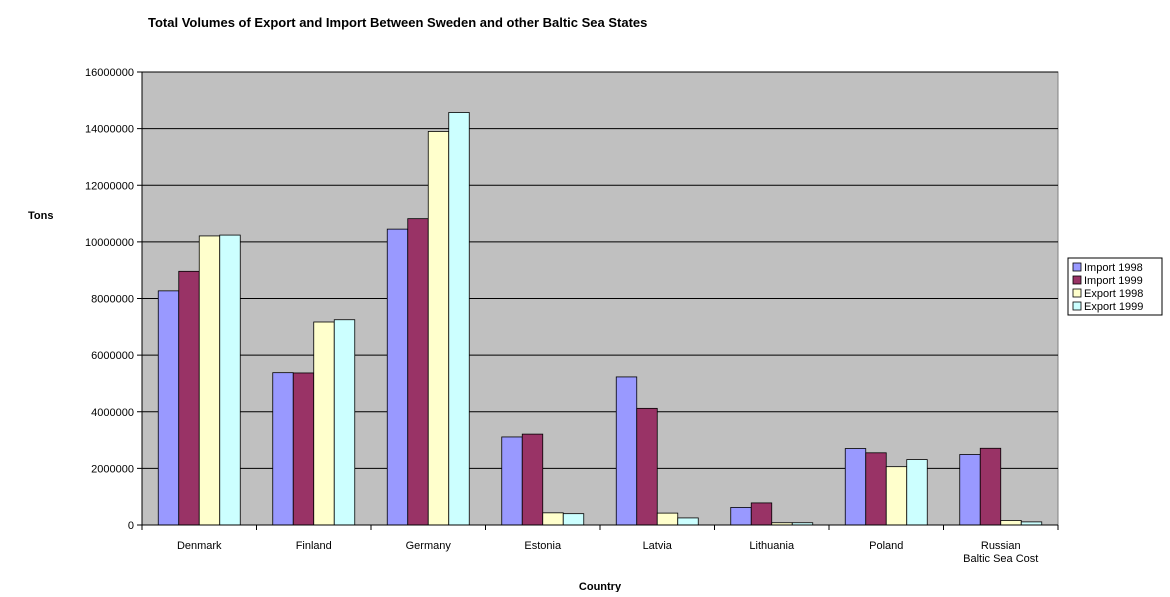  What do you see at coordinates (109, 243) in the screenshot?
I see `y-tick-label: 10000000` at bounding box center [109, 243].